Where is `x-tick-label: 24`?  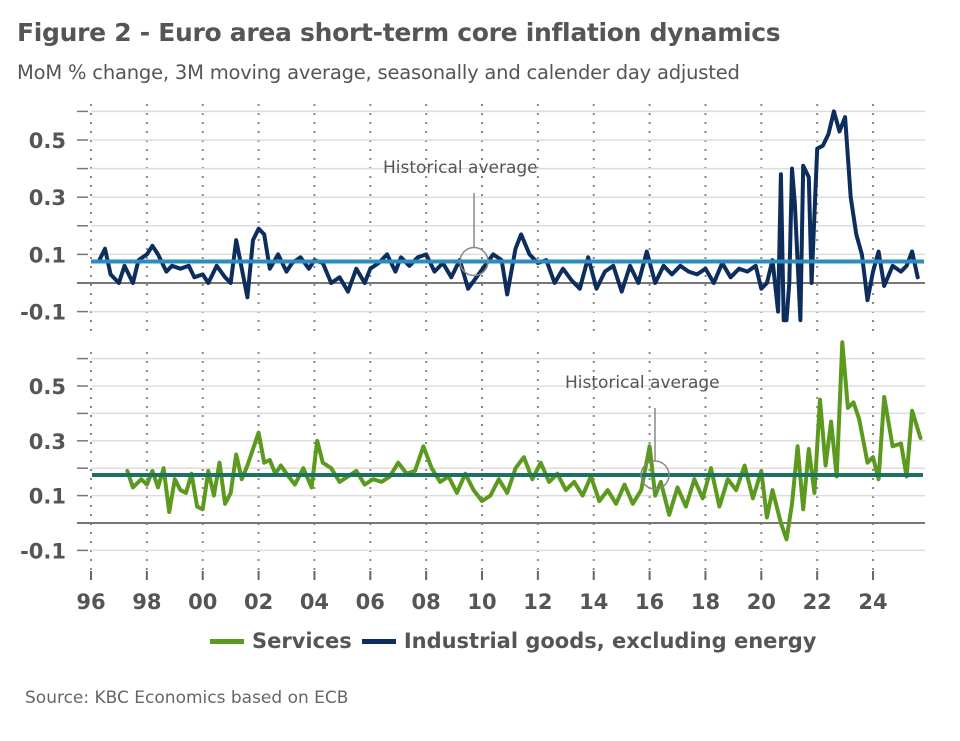 x-tick-label: 24 is located at coordinates (872, 602).